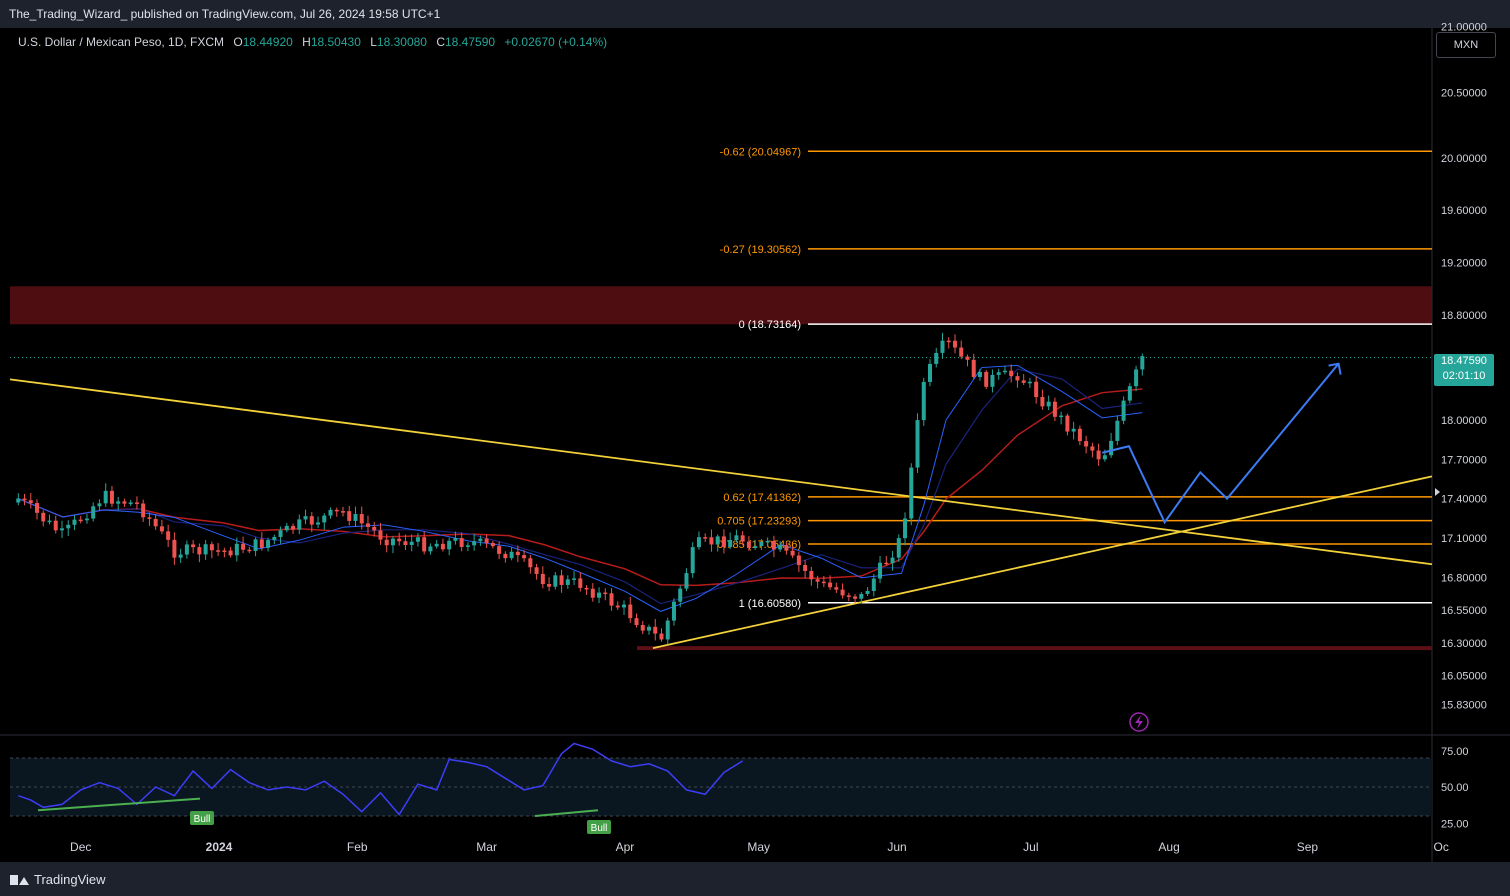 This screenshot has width=1510, height=896. Describe the element at coordinates (1464, 578) in the screenshot. I see `price-tick-label: 16.80000` at that location.